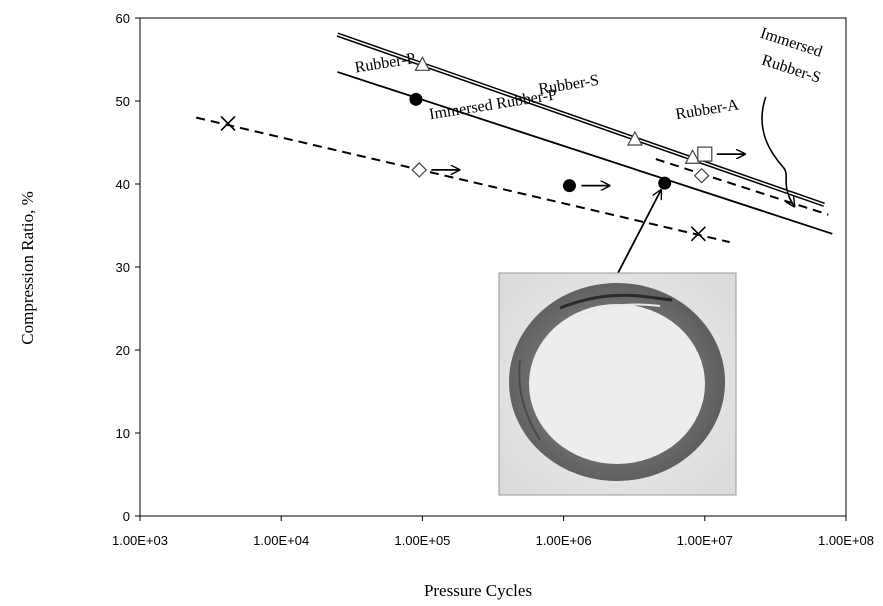  I want to click on immersed-rubber-s-callout, so click(777, 151).